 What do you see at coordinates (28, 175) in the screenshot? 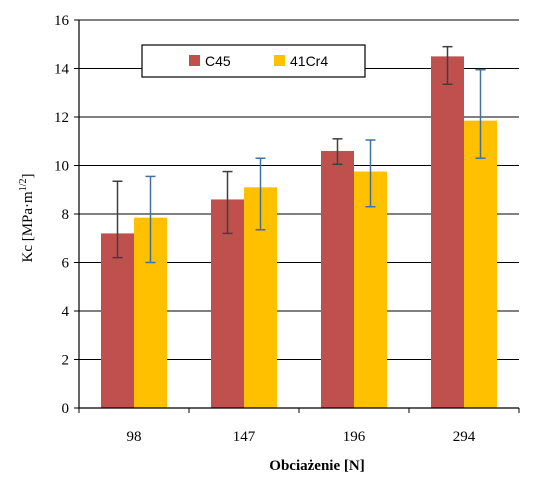
I see `y-axis-title-close: ]` at bounding box center [28, 175].